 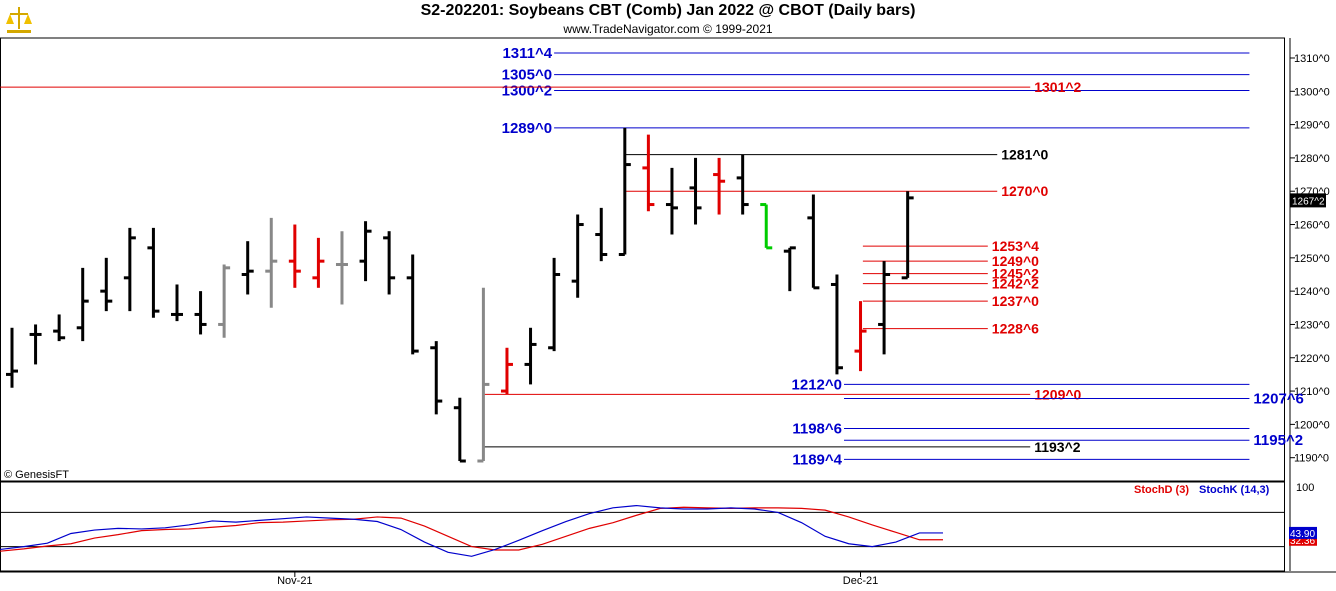 What do you see at coordinates (1312, 226) in the screenshot?
I see `y-tick-label: 1260^0` at bounding box center [1312, 226].